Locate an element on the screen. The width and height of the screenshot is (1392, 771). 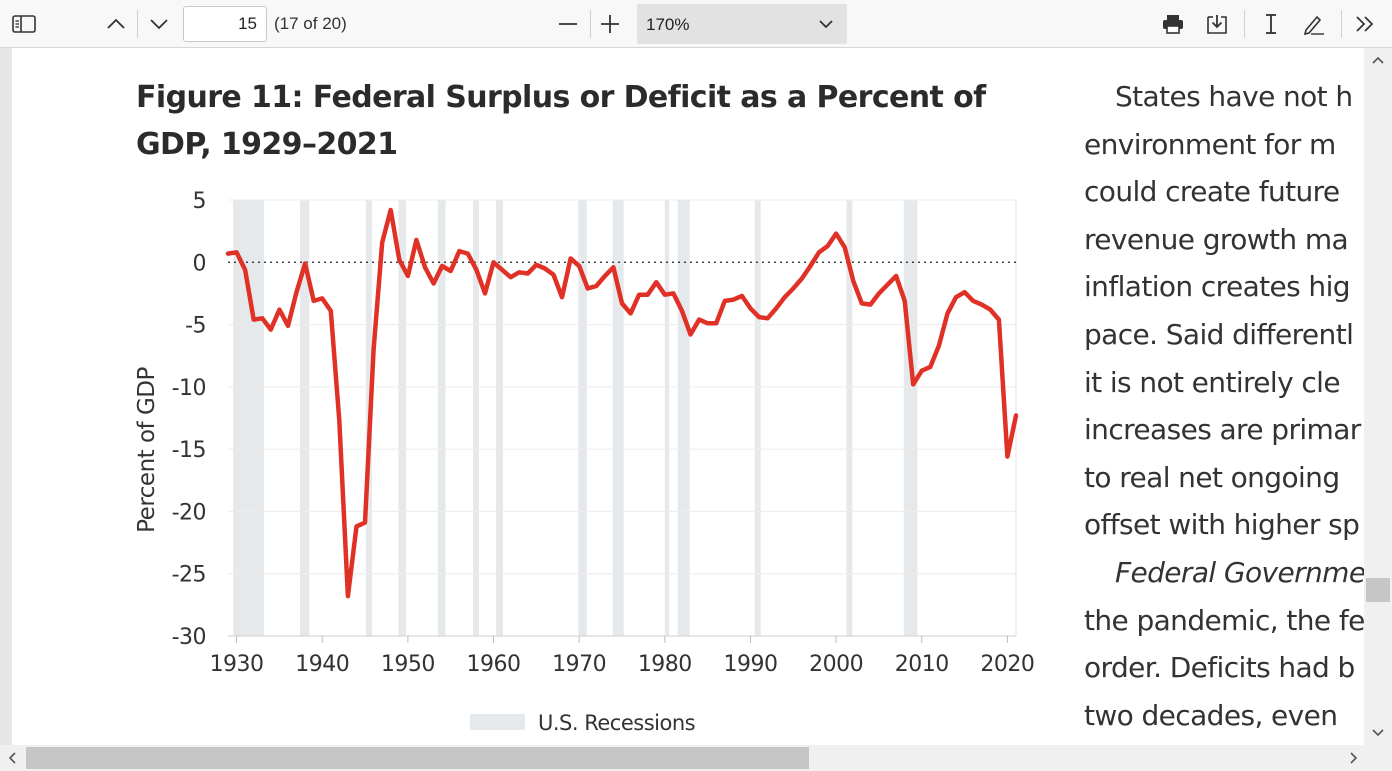
body-line: States have not h is located at coordinates (1234, 96).